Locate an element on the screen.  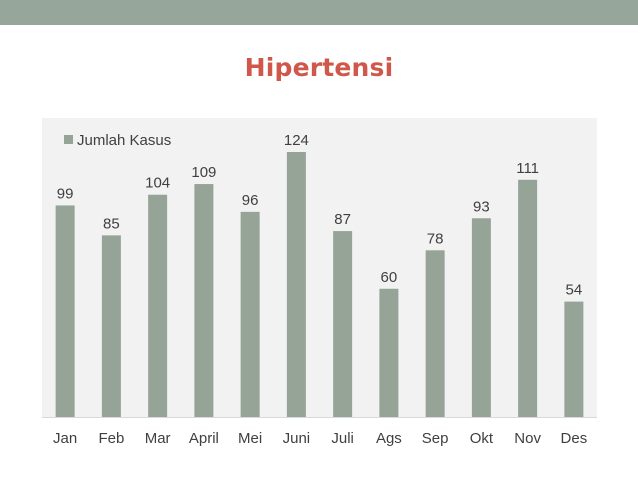
bar-feb is located at coordinates (111, 326).